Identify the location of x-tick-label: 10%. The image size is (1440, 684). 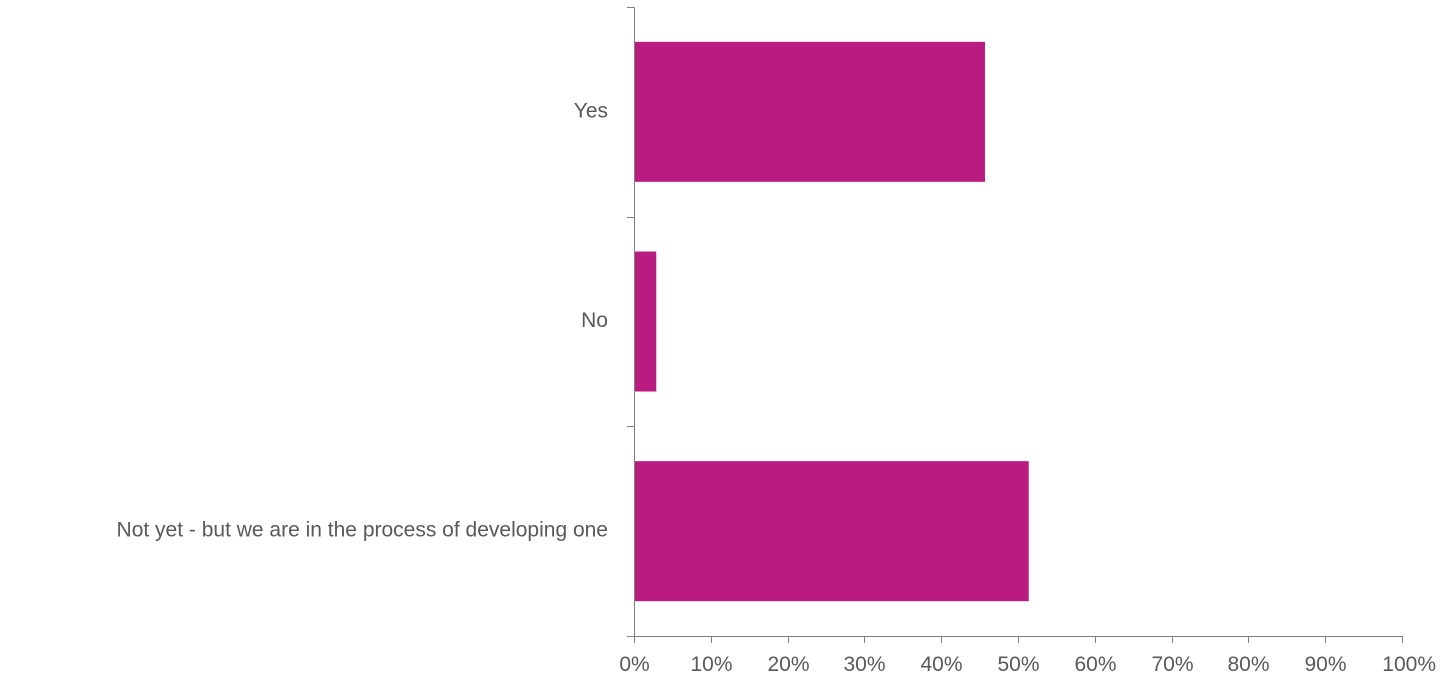
(711, 664).